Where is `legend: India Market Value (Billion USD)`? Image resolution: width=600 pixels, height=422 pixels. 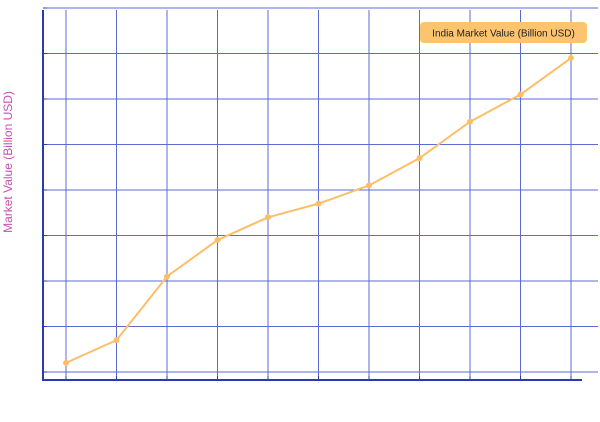
legend: India Market Value (Billion USD) is located at coordinates (503, 32).